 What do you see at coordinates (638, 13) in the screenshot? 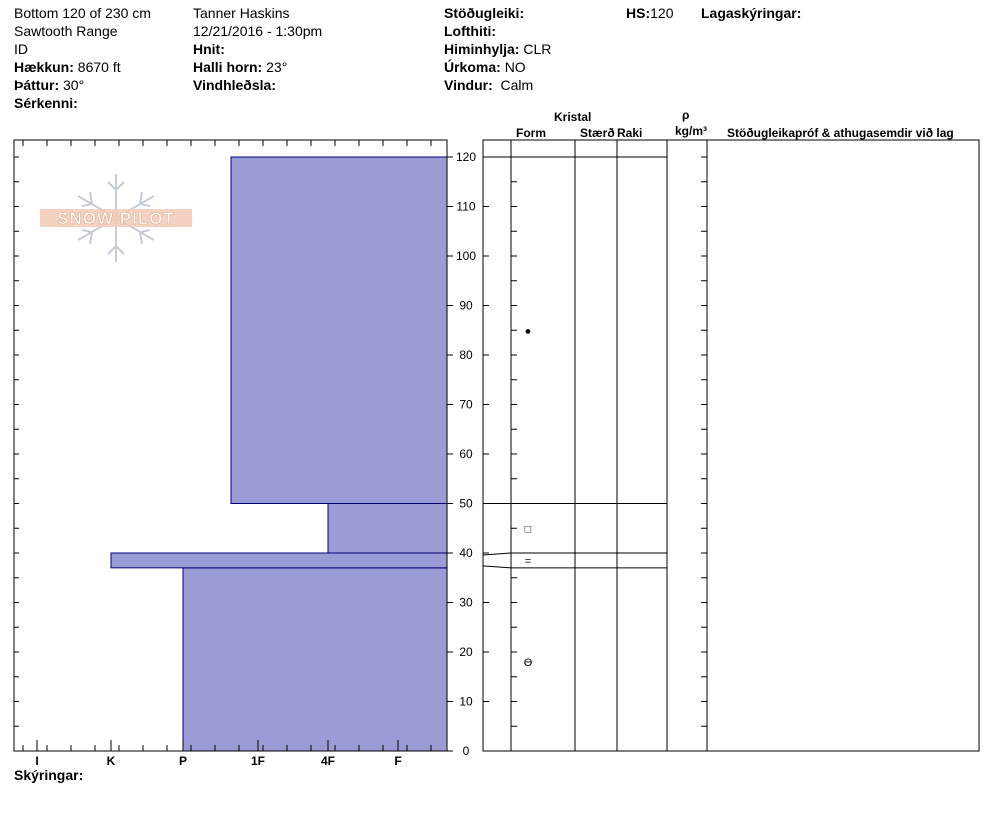
I see `hs-label: HS:` at bounding box center [638, 13].